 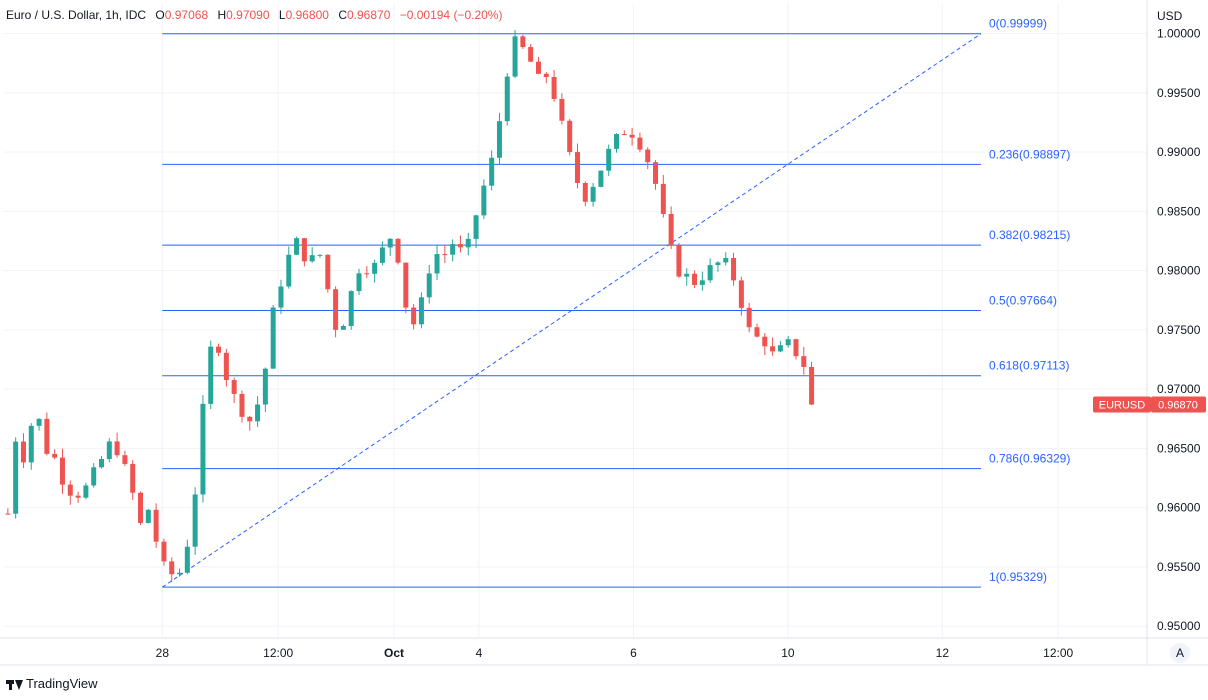 I want to click on high-value: 0.97090, so click(x=248, y=15).